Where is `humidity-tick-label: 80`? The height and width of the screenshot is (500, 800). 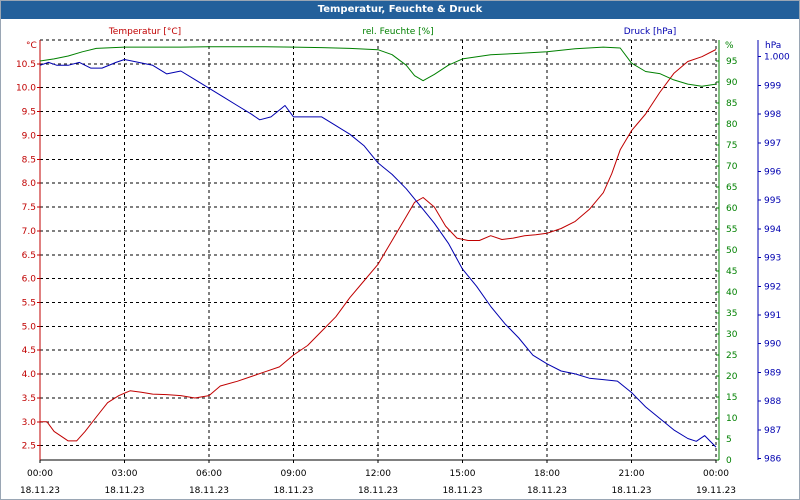
humidity-tick-label: 80 is located at coordinates (732, 125).